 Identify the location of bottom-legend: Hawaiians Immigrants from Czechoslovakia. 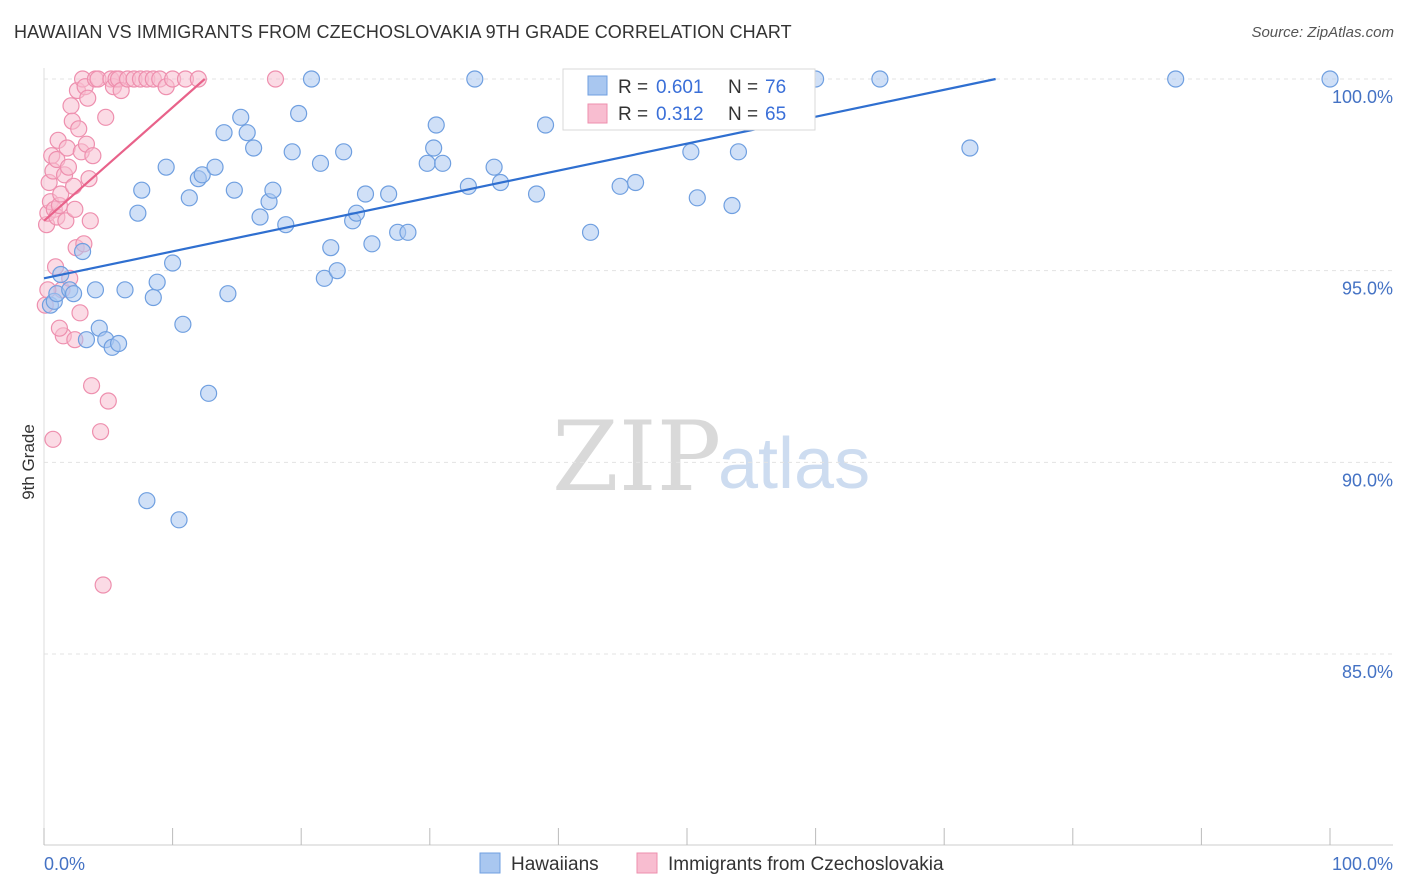
(711, 863).